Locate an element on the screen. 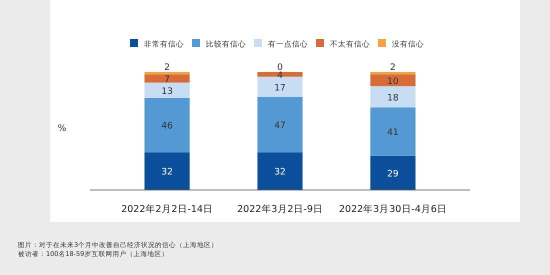 This screenshot has height=275, width=550. x-tick-label: 2022年2月2日-14日 is located at coordinates (167, 209).